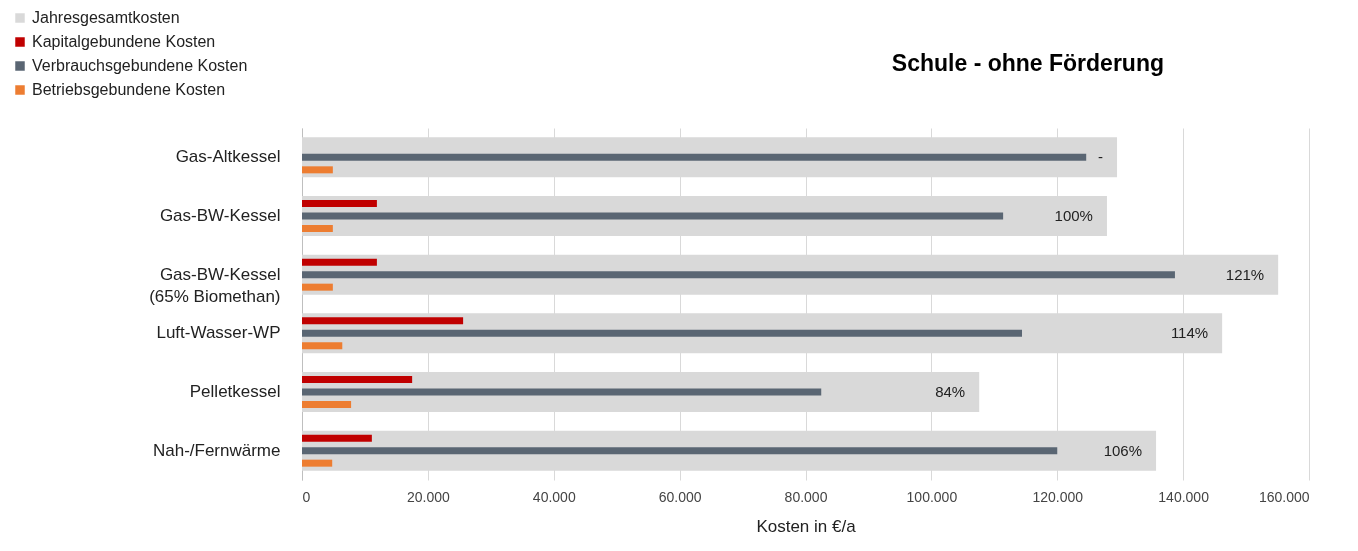 The width and height of the screenshot is (1358, 551). Describe the element at coordinates (306, 496) in the screenshot. I see `x-tick-label: 0` at that location.